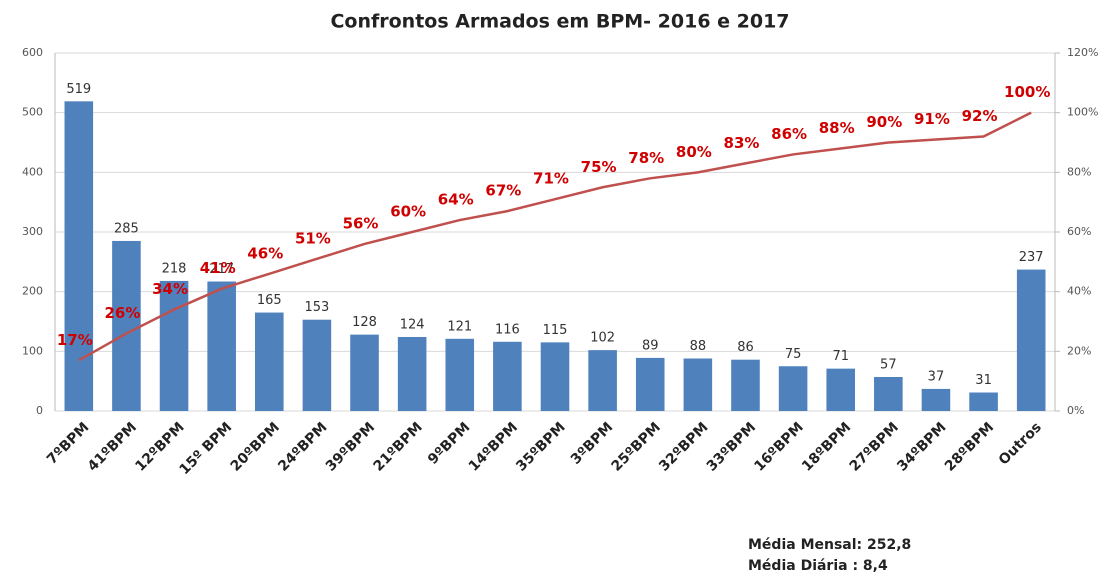 This screenshot has width=1117, height=580. What do you see at coordinates (32, 52) in the screenshot?
I see `y-tick-label: 600` at bounding box center [32, 52].